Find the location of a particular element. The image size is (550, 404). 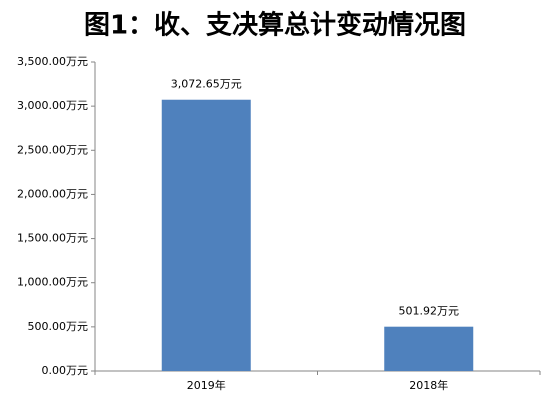

y-tick-label: 2,500.00万元 is located at coordinates (52, 149).